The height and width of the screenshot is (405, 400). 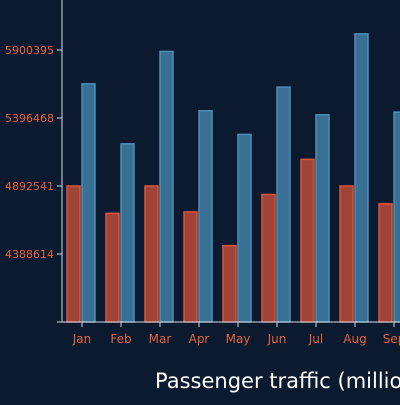 I want to click on x-tick-label-apr: Apr, so click(x=199, y=339).